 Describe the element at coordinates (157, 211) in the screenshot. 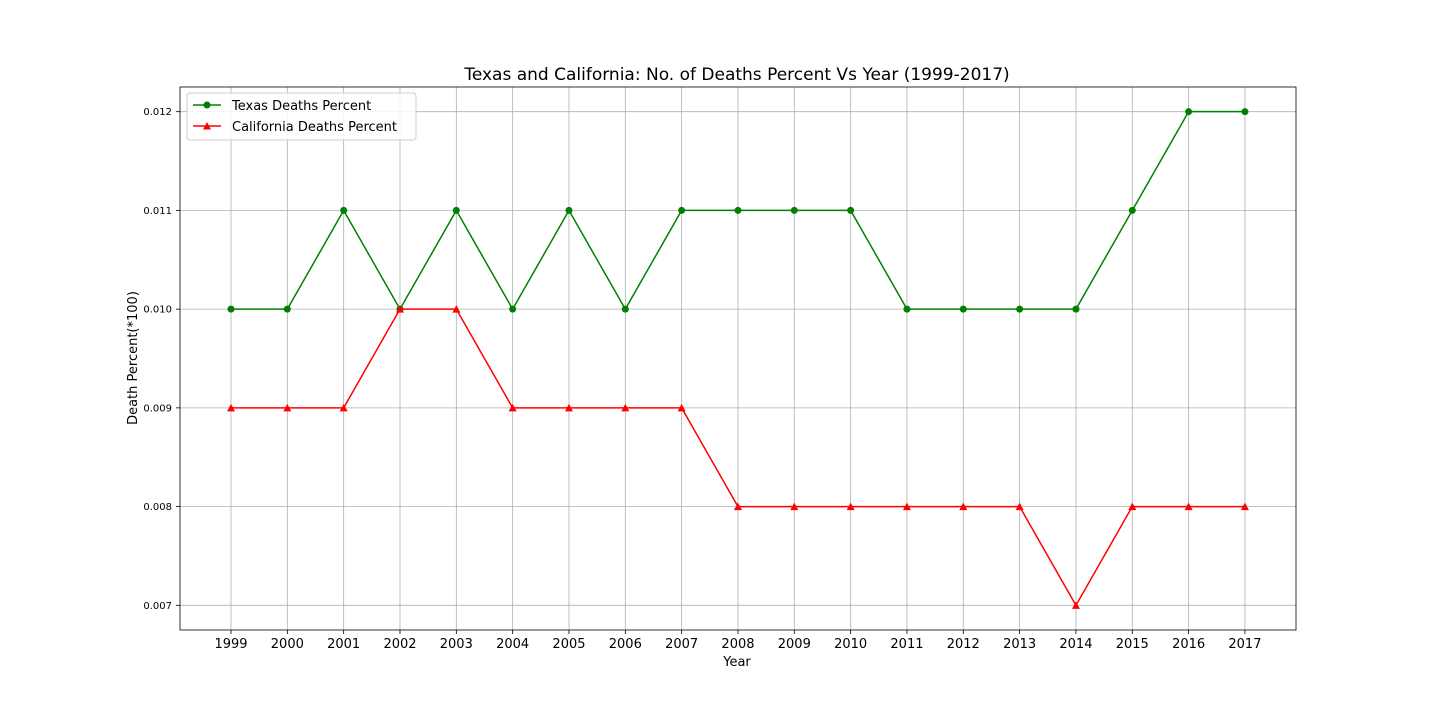

I see `y-tick-label: 0.011` at that location.